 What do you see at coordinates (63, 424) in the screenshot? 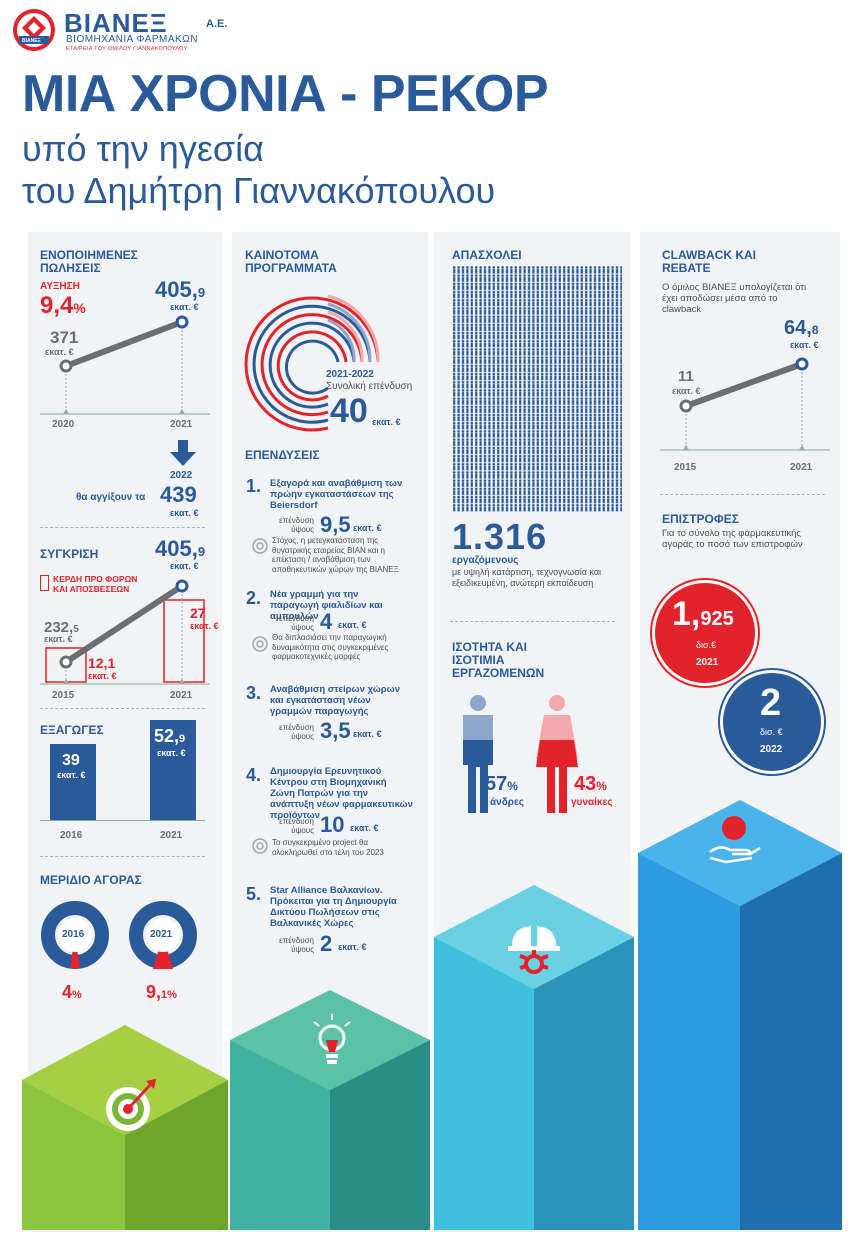
I see `sales-year-2020: 2020` at bounding box center [63, 424].